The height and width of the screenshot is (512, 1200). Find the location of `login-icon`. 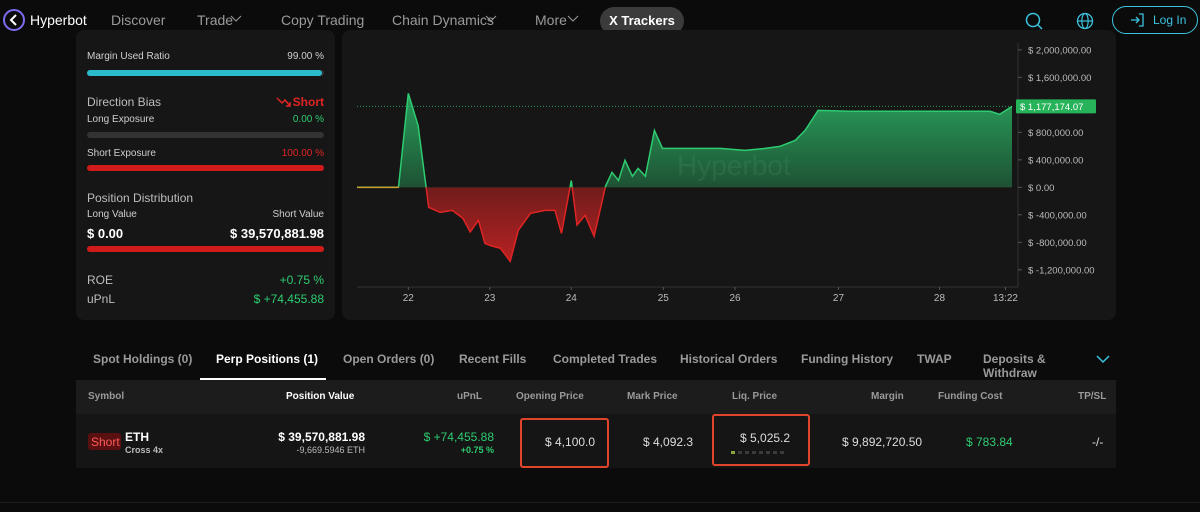

login-icon is located at coordinates (1137, 20).